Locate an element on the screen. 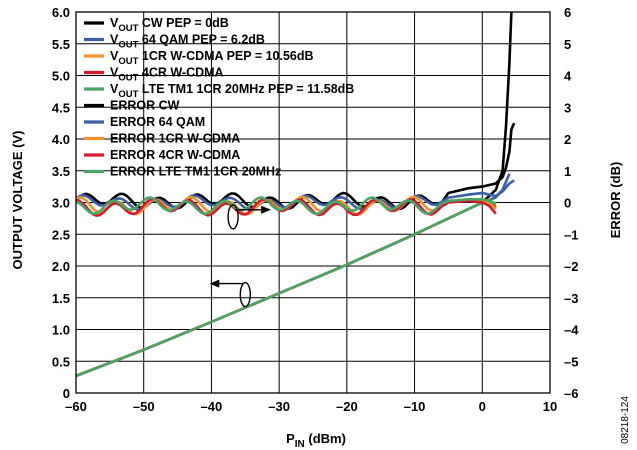  y-tick-label: 6.0 is located at coordinates (61, 12).